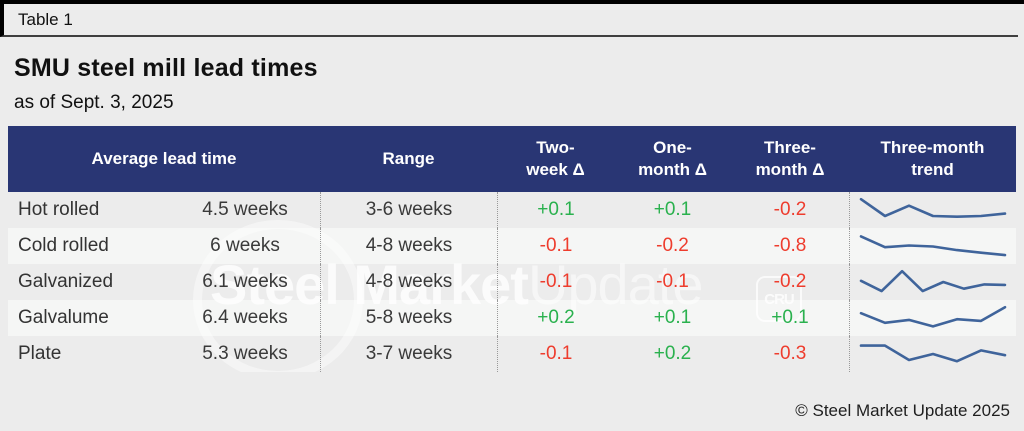  I want to click on header-three-month-line1: Three-, so click(790, 147).